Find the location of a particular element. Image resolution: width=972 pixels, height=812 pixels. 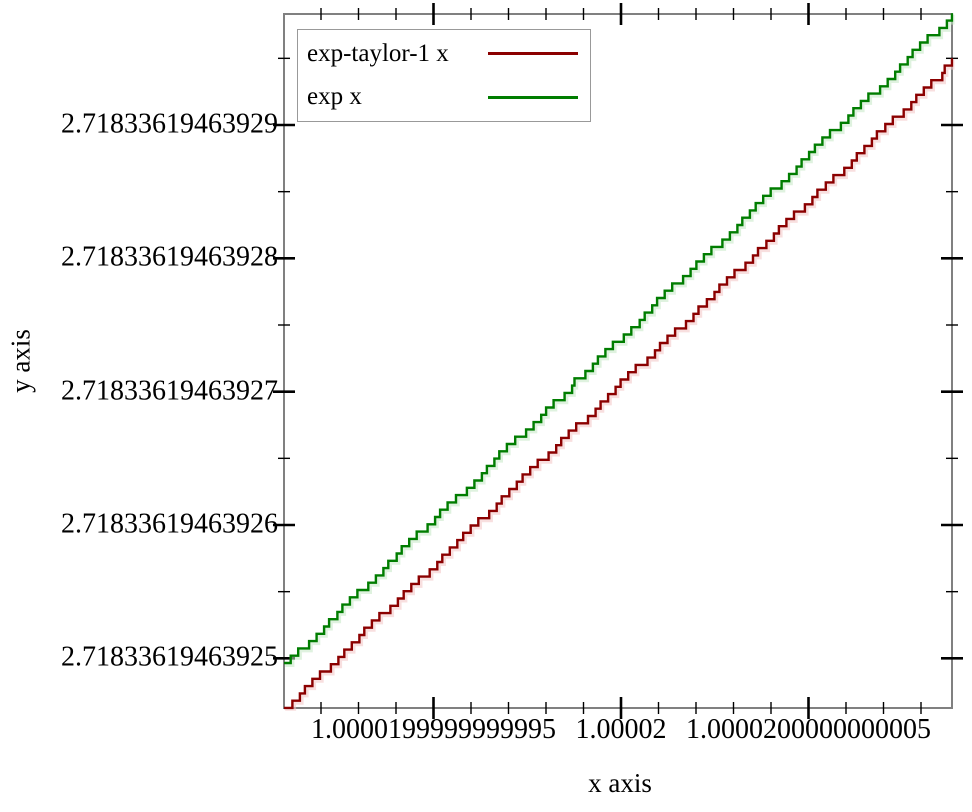

y-tick-label: 2.71833619463927 is located at coordinates (169, 391).